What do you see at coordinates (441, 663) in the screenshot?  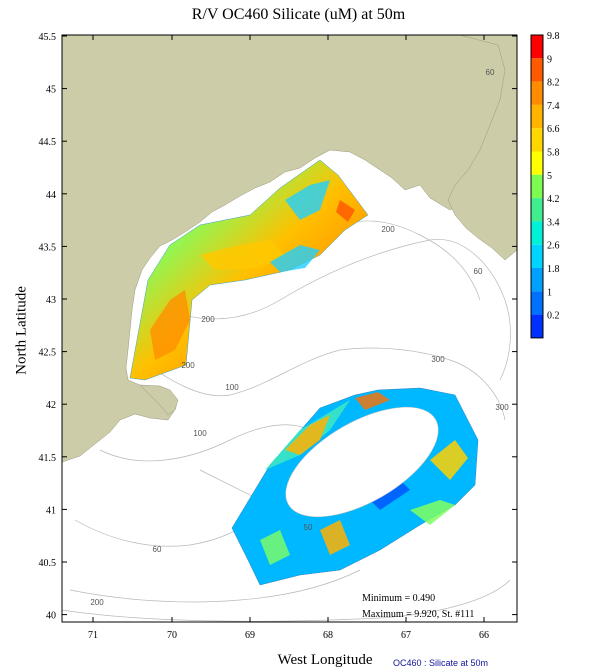 I see `footer-label: OC460 : Silicate at 50m` at bounding box center [441, 663].